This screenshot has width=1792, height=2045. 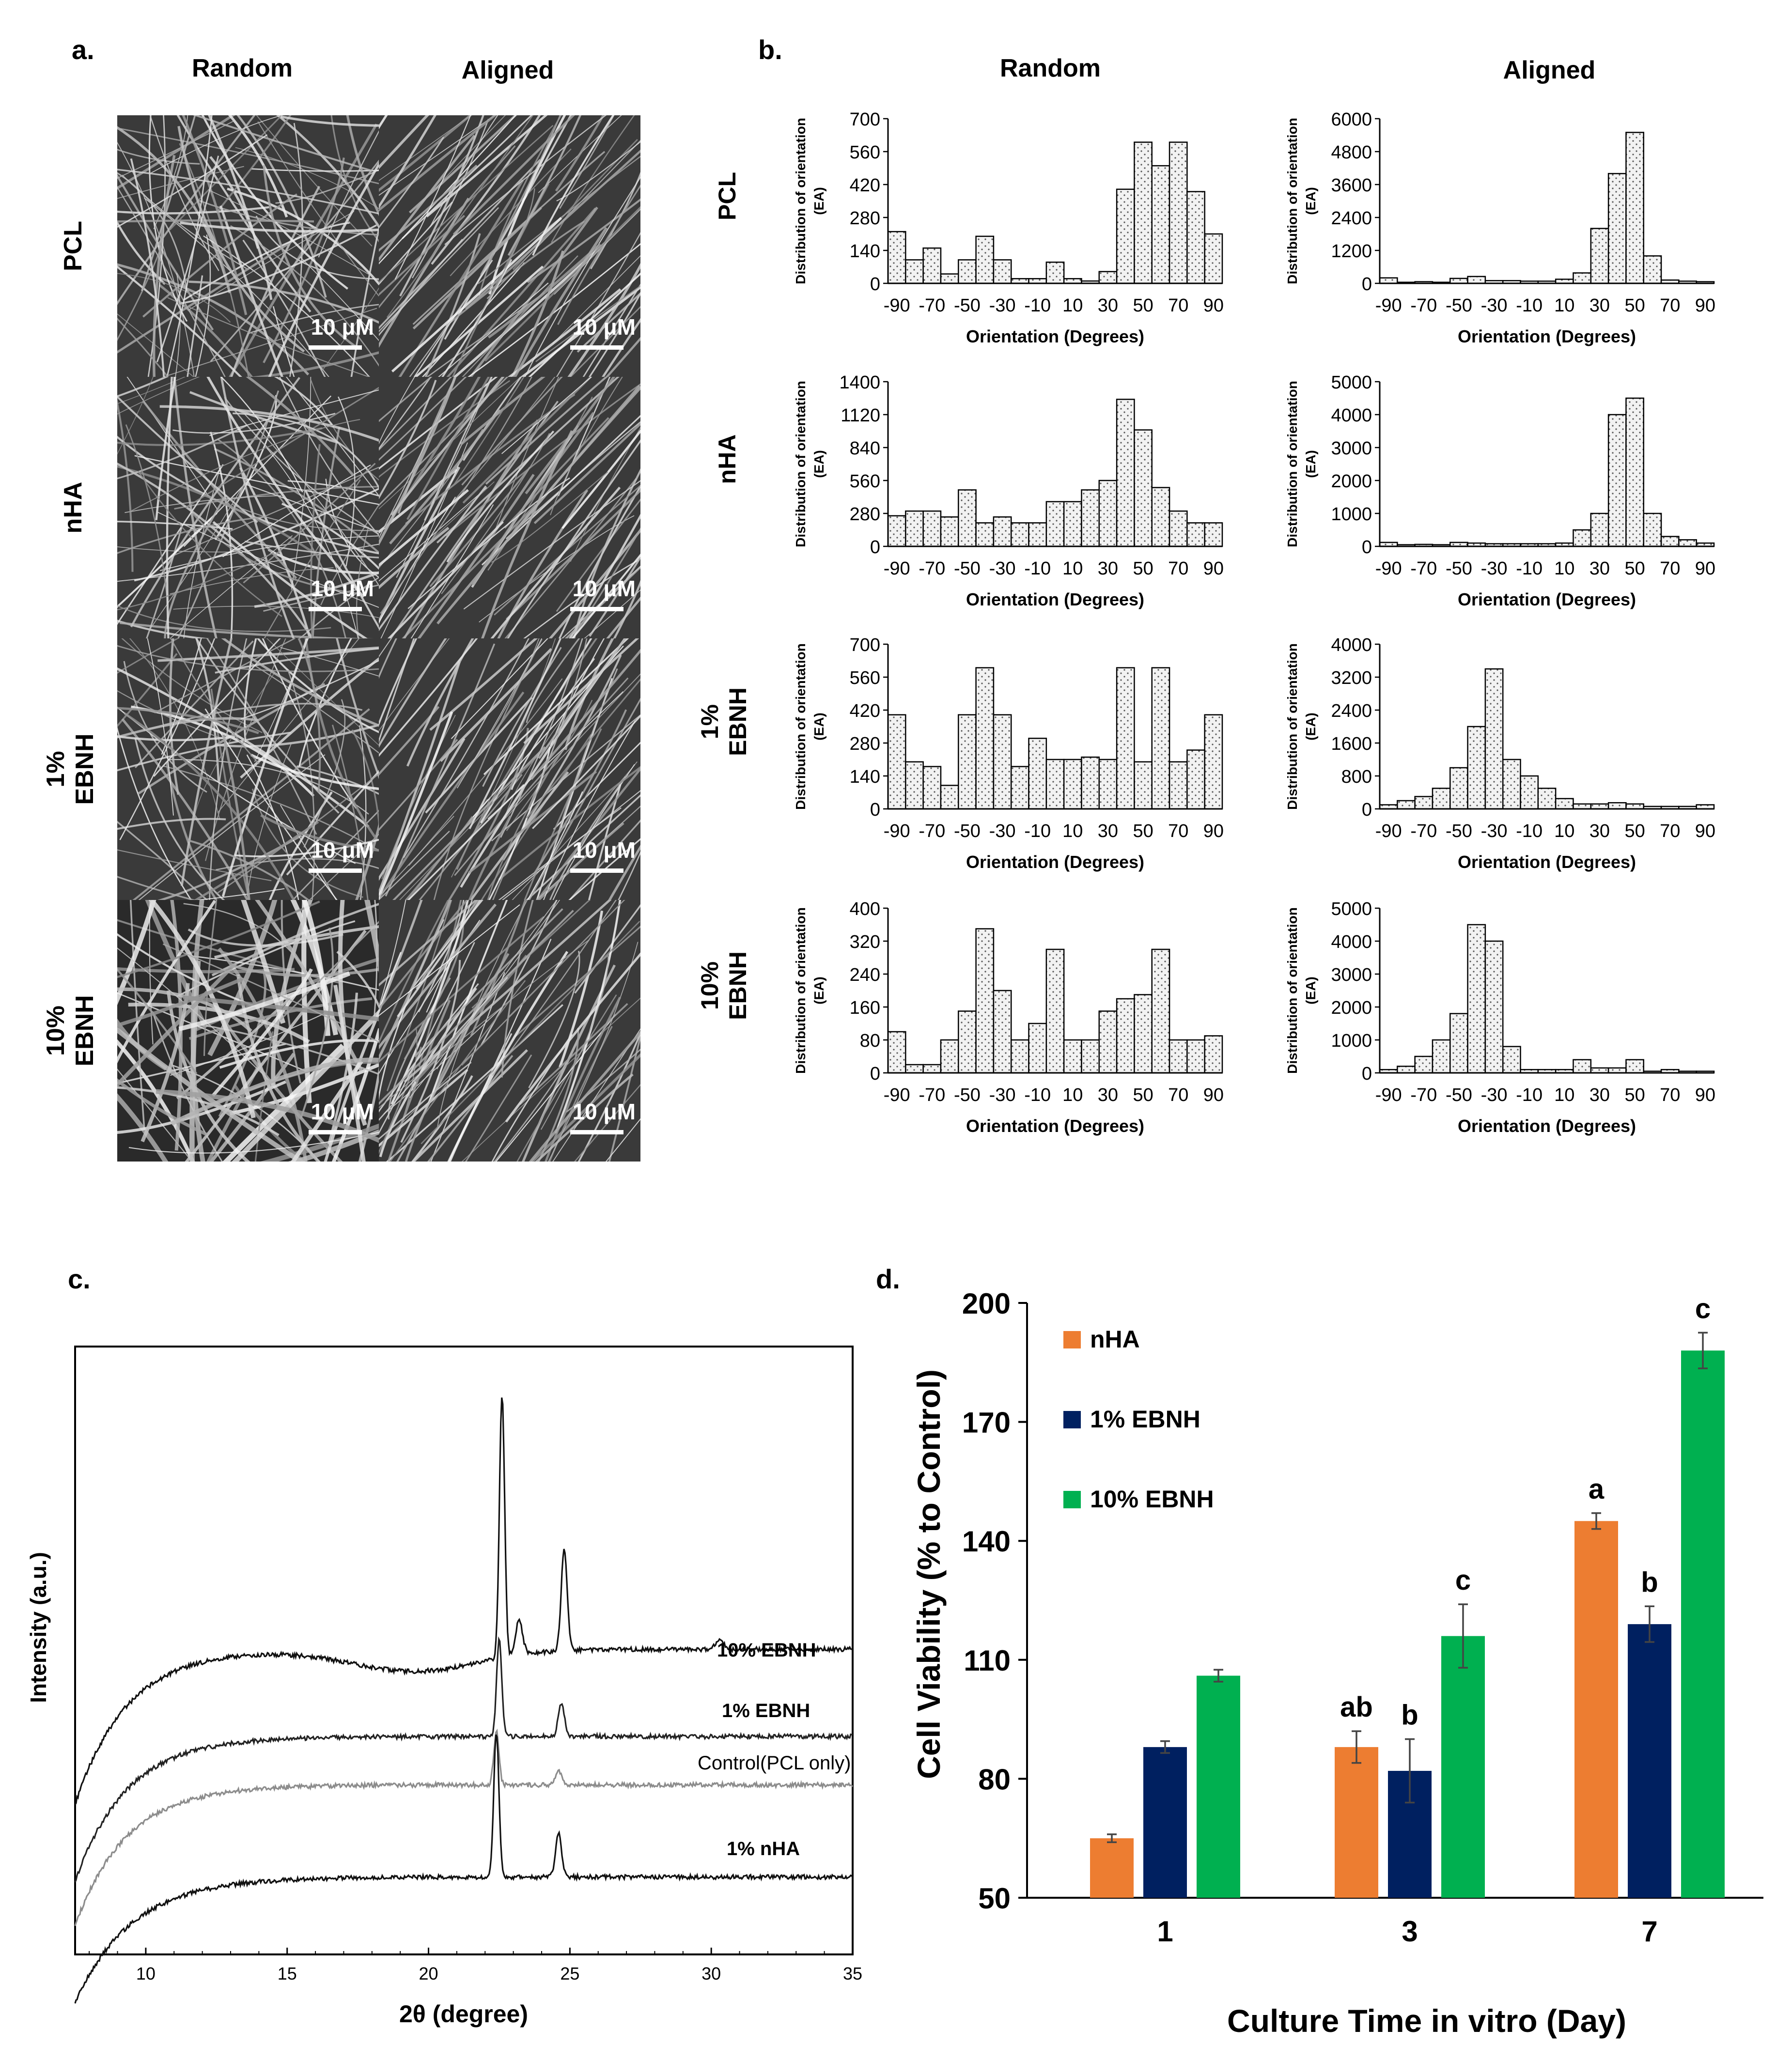 I want to click on y-tick-label: 400, so click(x=865, y=909).